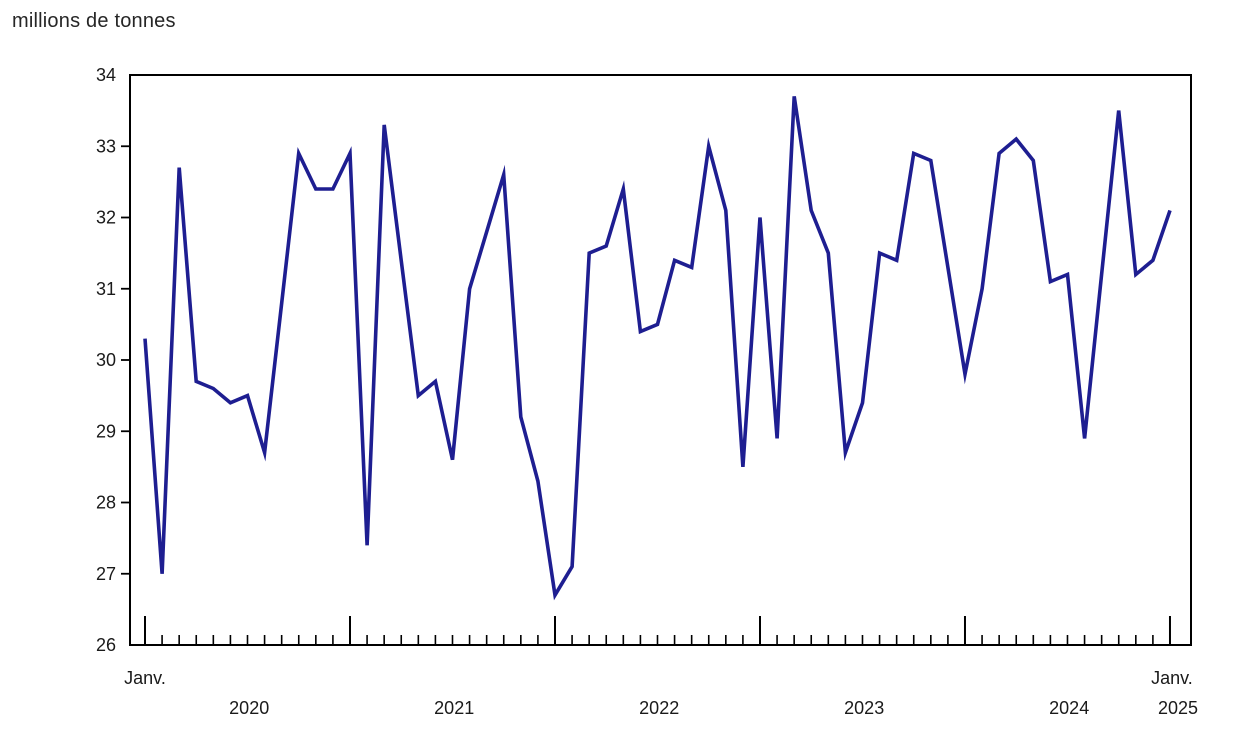  What do you see at coordinates (249, 708) in the screenshot?
I see `x-axis-year-label: 2020` at bounding box center [249, 708].